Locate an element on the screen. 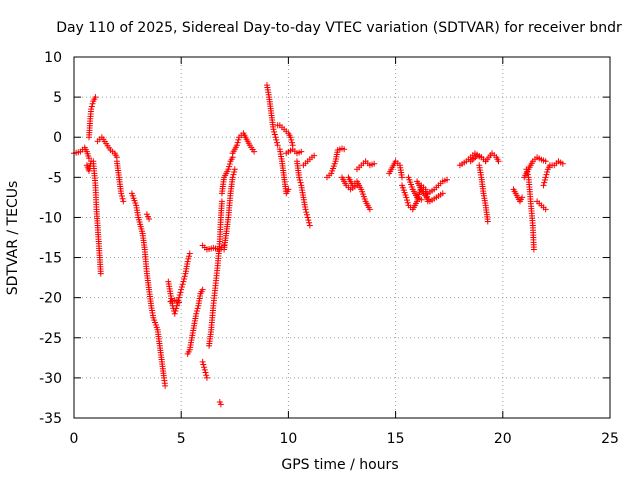 This screenshot has height=480, width=640. y-tick-label: -5 is located at coordinates (55, 178).